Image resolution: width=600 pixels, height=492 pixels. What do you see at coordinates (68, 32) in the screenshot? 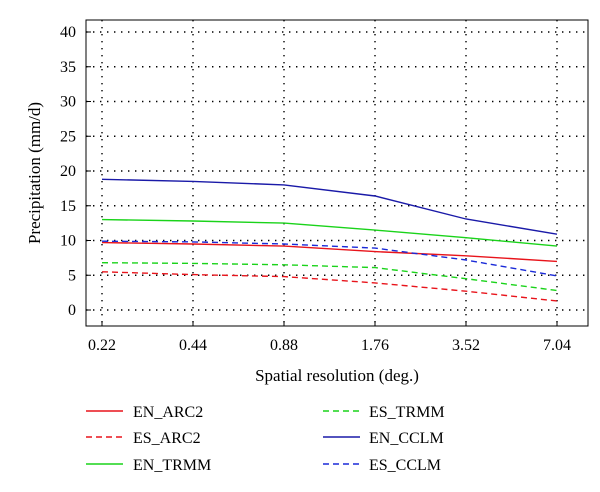
I see `y-tick-label: 40` at bounding box center [68, 32].